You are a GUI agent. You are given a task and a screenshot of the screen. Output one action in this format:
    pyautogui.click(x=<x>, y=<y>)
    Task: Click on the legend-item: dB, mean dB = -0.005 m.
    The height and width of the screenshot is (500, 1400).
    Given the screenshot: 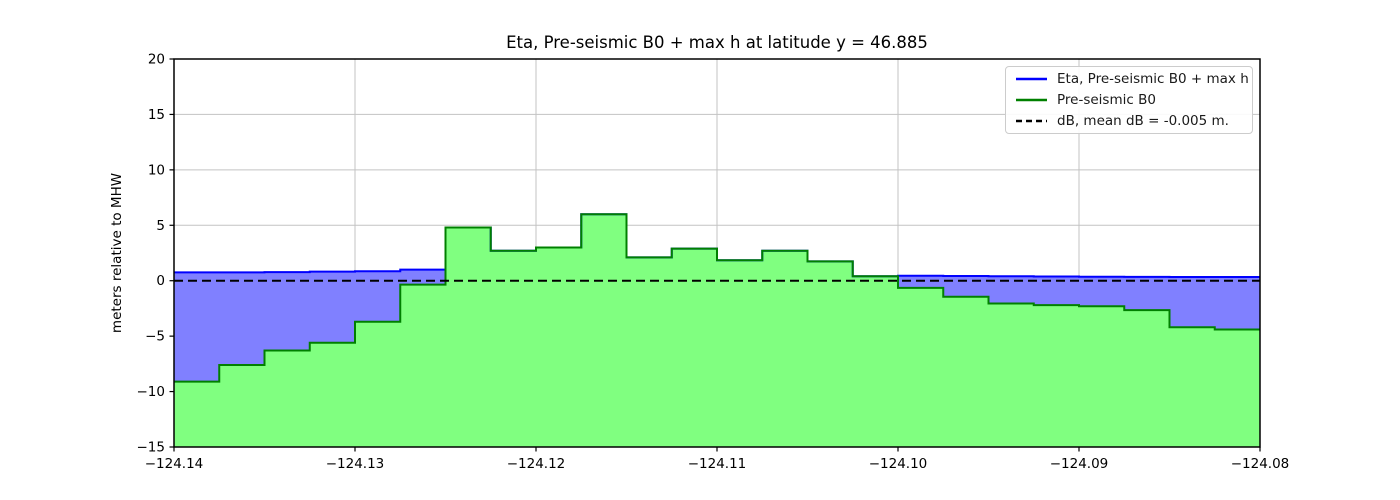 What is the action you would take?
    pyautogui.click(x=1129, y=121)
    